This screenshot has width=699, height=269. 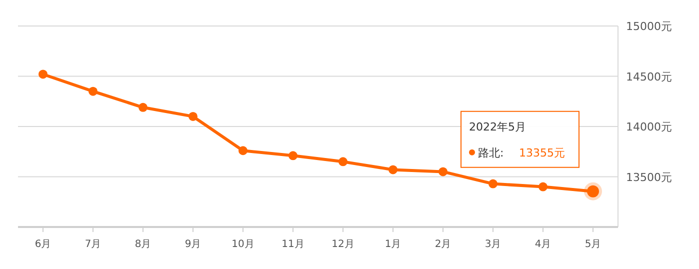 I want to click on x-tick-label: 7月, so click(x=93, y=244).